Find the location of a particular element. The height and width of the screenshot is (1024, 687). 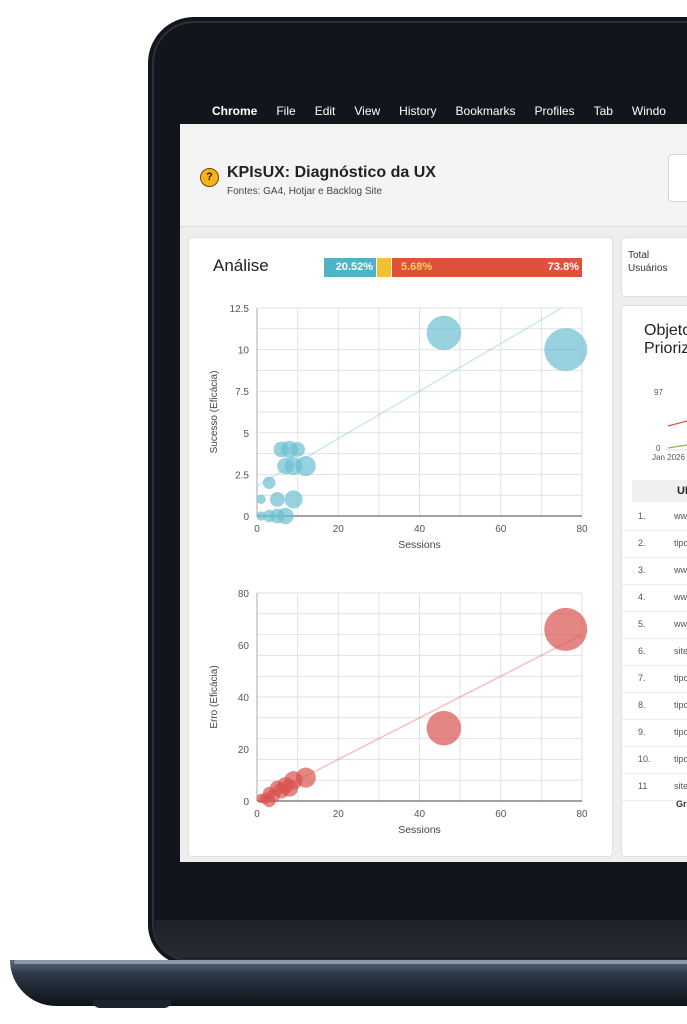

total-usuarios-card: Total Usuários is located at coordinates (654, 267).